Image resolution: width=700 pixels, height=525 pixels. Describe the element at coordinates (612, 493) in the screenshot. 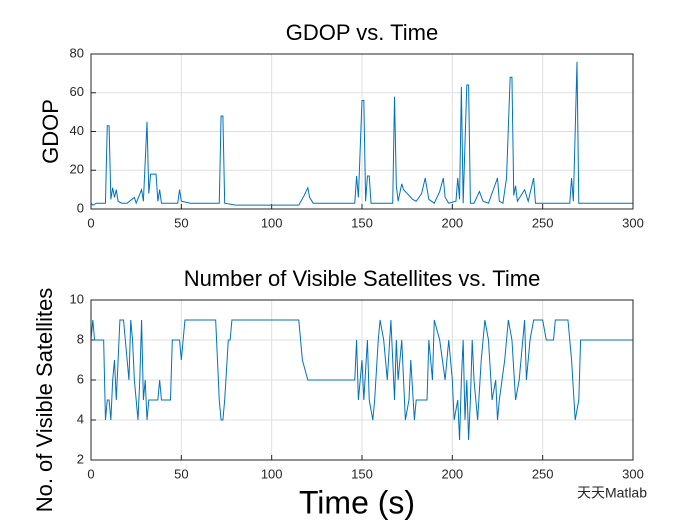

I see `watermark: 天天Matlab` at that location.